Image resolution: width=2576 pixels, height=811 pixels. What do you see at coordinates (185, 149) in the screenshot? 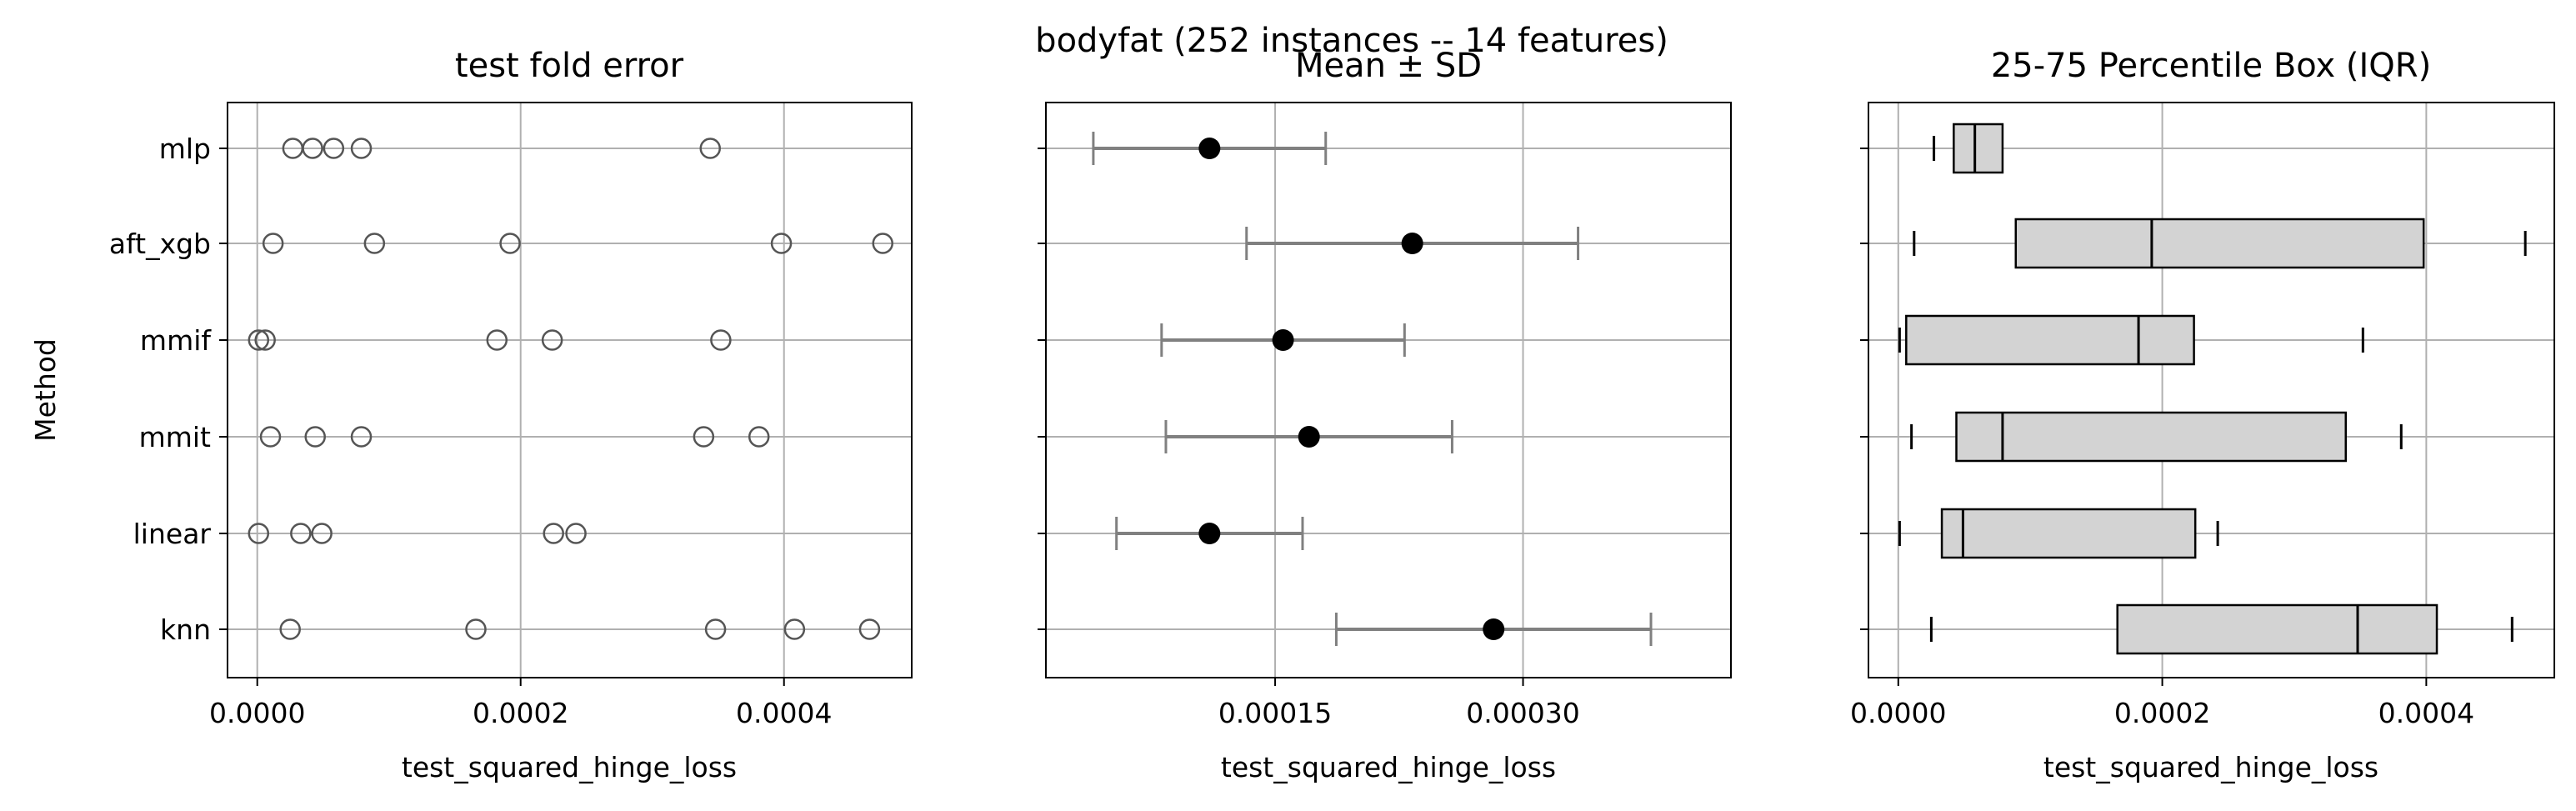
I see `y-tick-label: mlp` at bounding box center [185, 149].